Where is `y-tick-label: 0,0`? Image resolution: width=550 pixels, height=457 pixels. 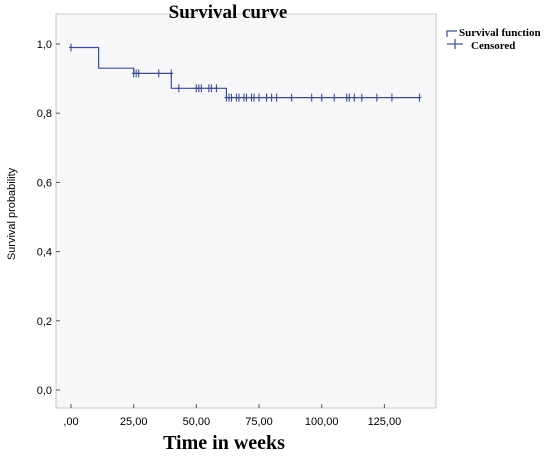 y-tick-label: 0,0 is located at coordinates (44, 391).